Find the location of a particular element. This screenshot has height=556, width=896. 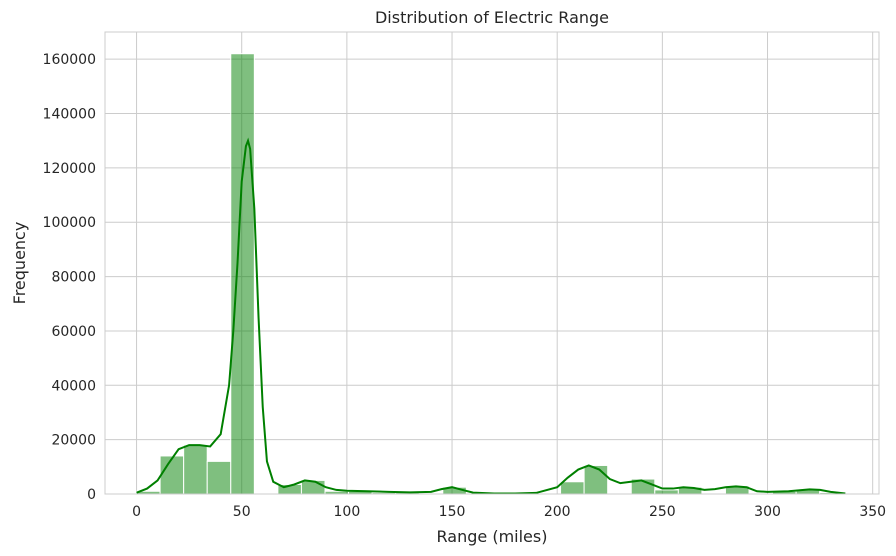

chart-title: Distribution of Electric Range is located at coordinates (492, 17).